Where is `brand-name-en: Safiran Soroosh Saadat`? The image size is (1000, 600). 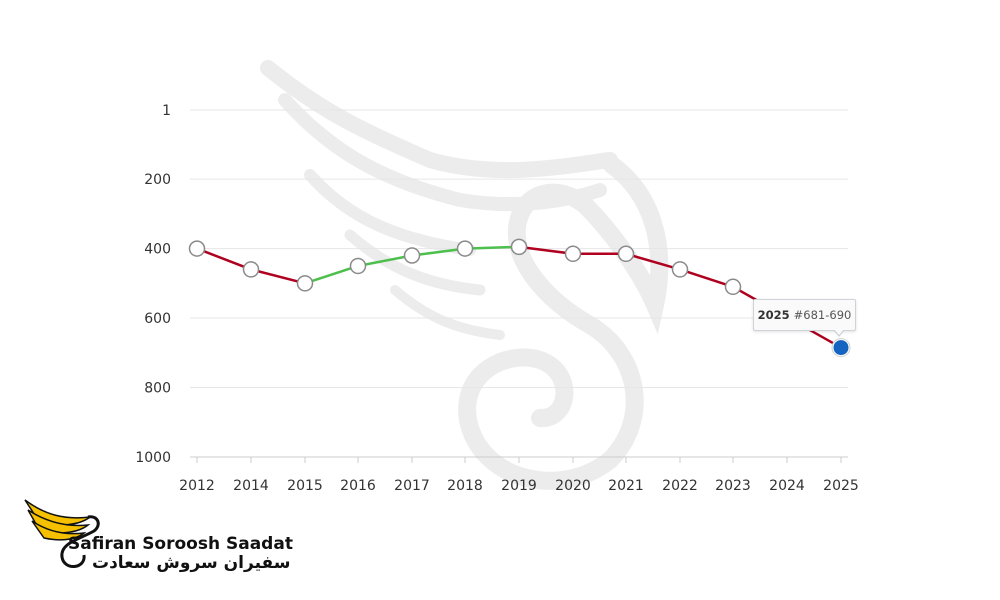
brand-name-en: Safiran Soroosh Saadat is located at coordinates (180, 544).